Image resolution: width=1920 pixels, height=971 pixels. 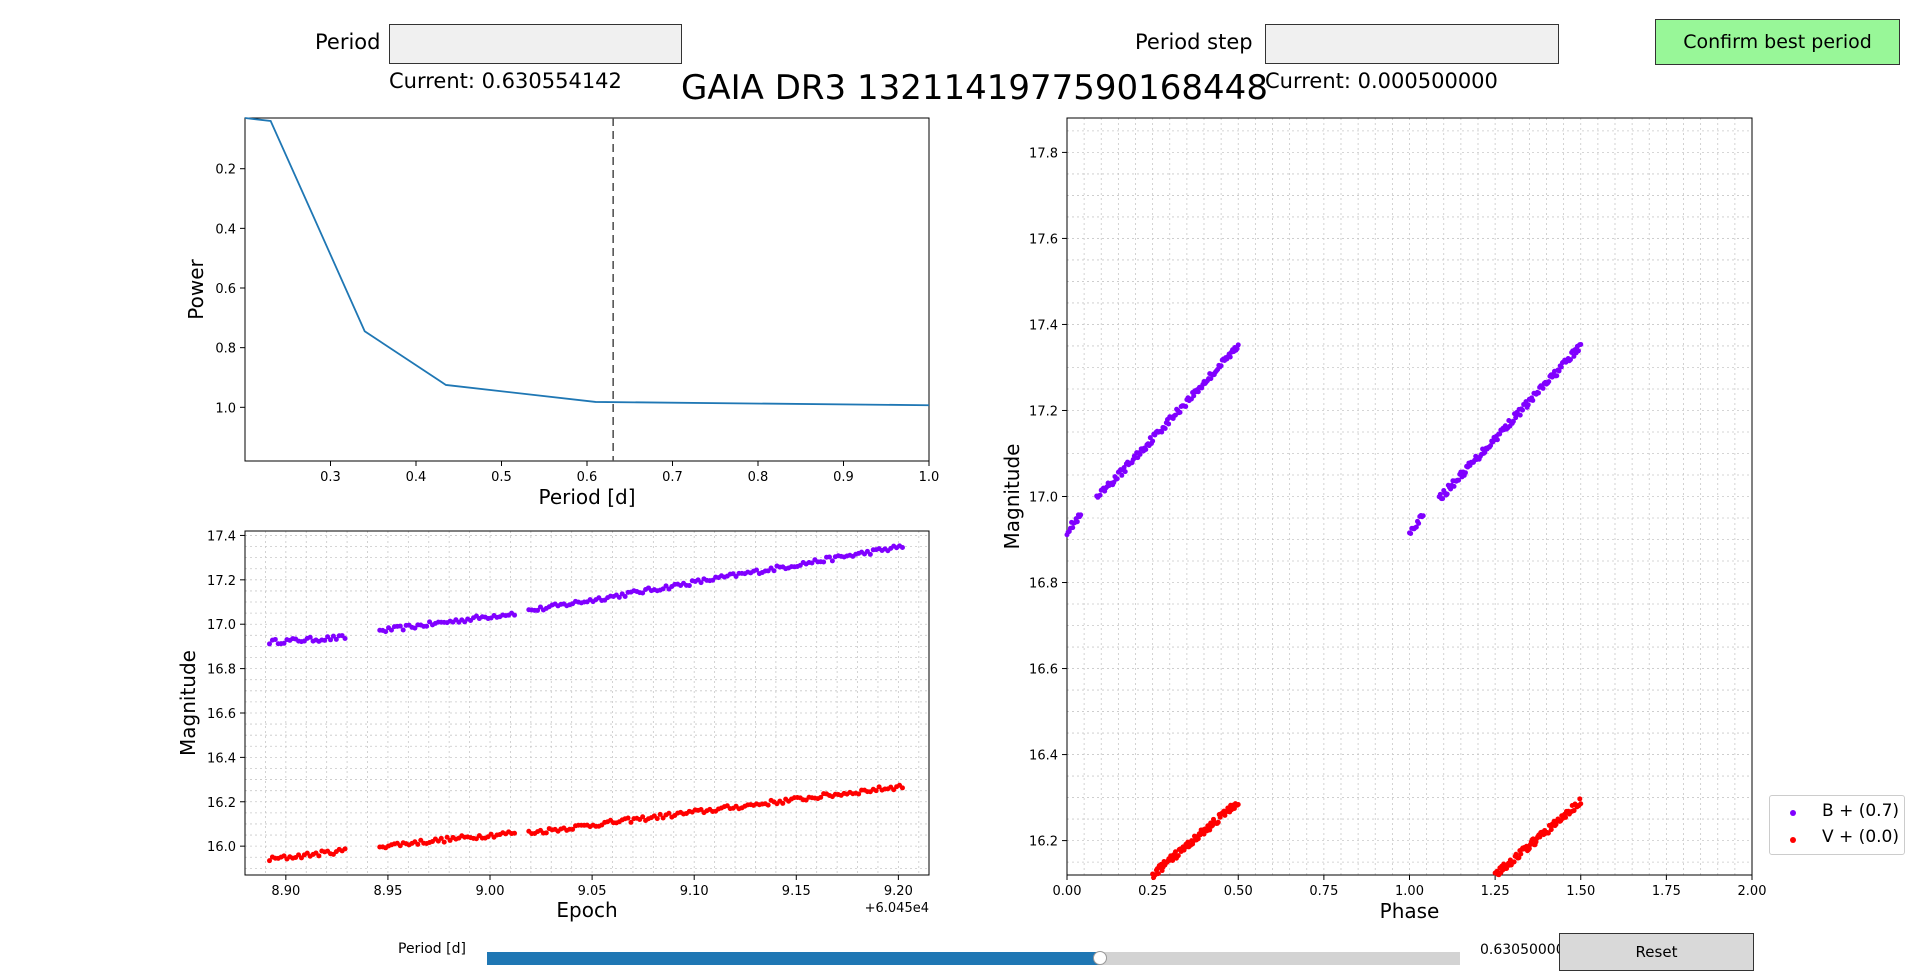 I want to click on period-input, so click(x=535, y=44).